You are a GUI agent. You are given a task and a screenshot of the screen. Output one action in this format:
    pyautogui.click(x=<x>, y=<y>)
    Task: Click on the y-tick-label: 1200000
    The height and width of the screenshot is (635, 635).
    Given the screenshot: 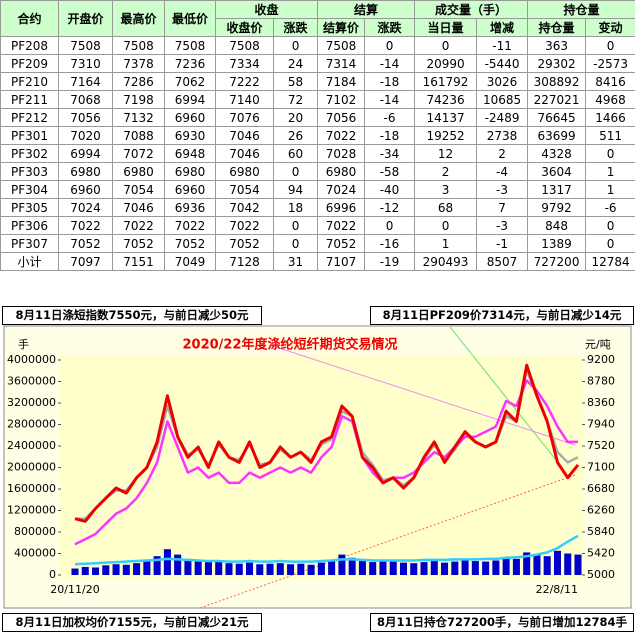 What is the action you would take?
    pyautogui.click(x=31, y=510)
    